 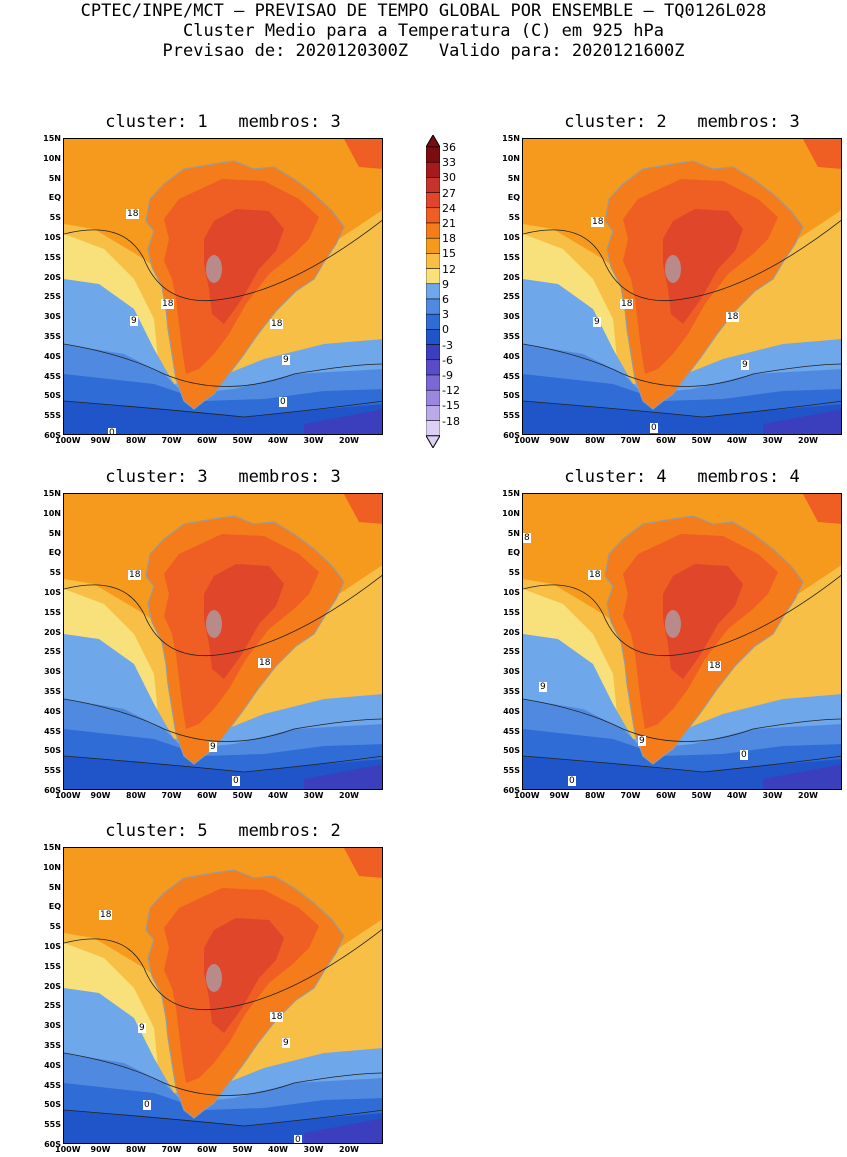 I want to click on colorbar-tick-label: 3, so click(x=445, y=315).